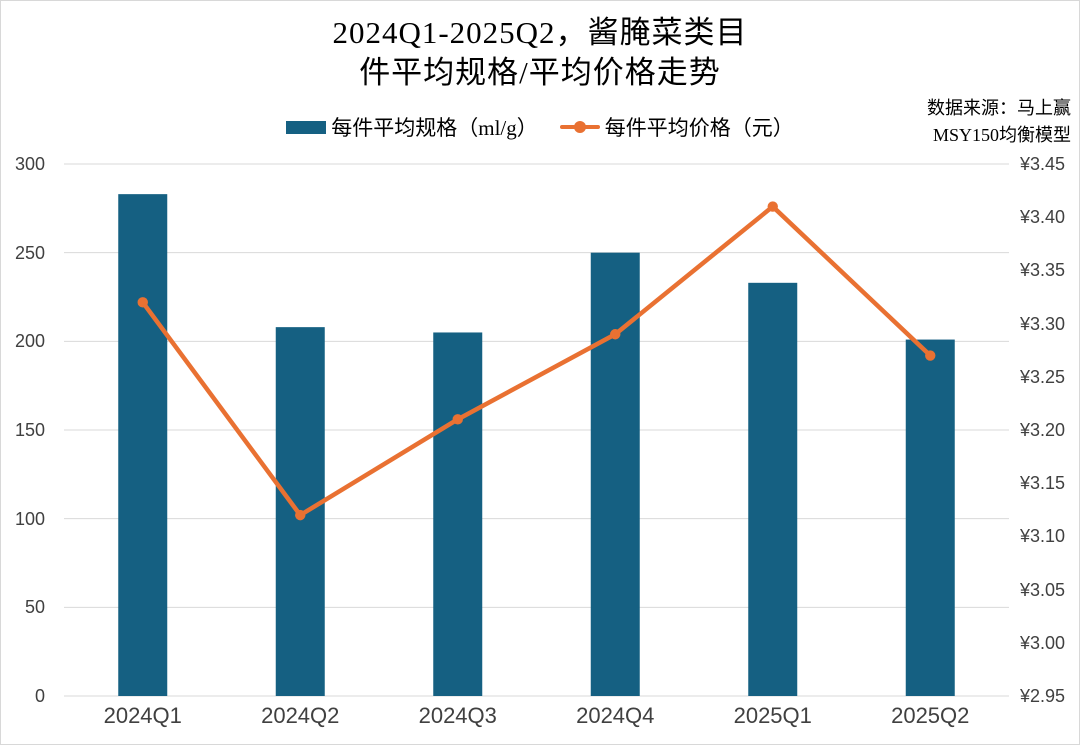  I want to click on legend-label-avg-spec: 每件平均规格（ml/g）, so click(434, 128).